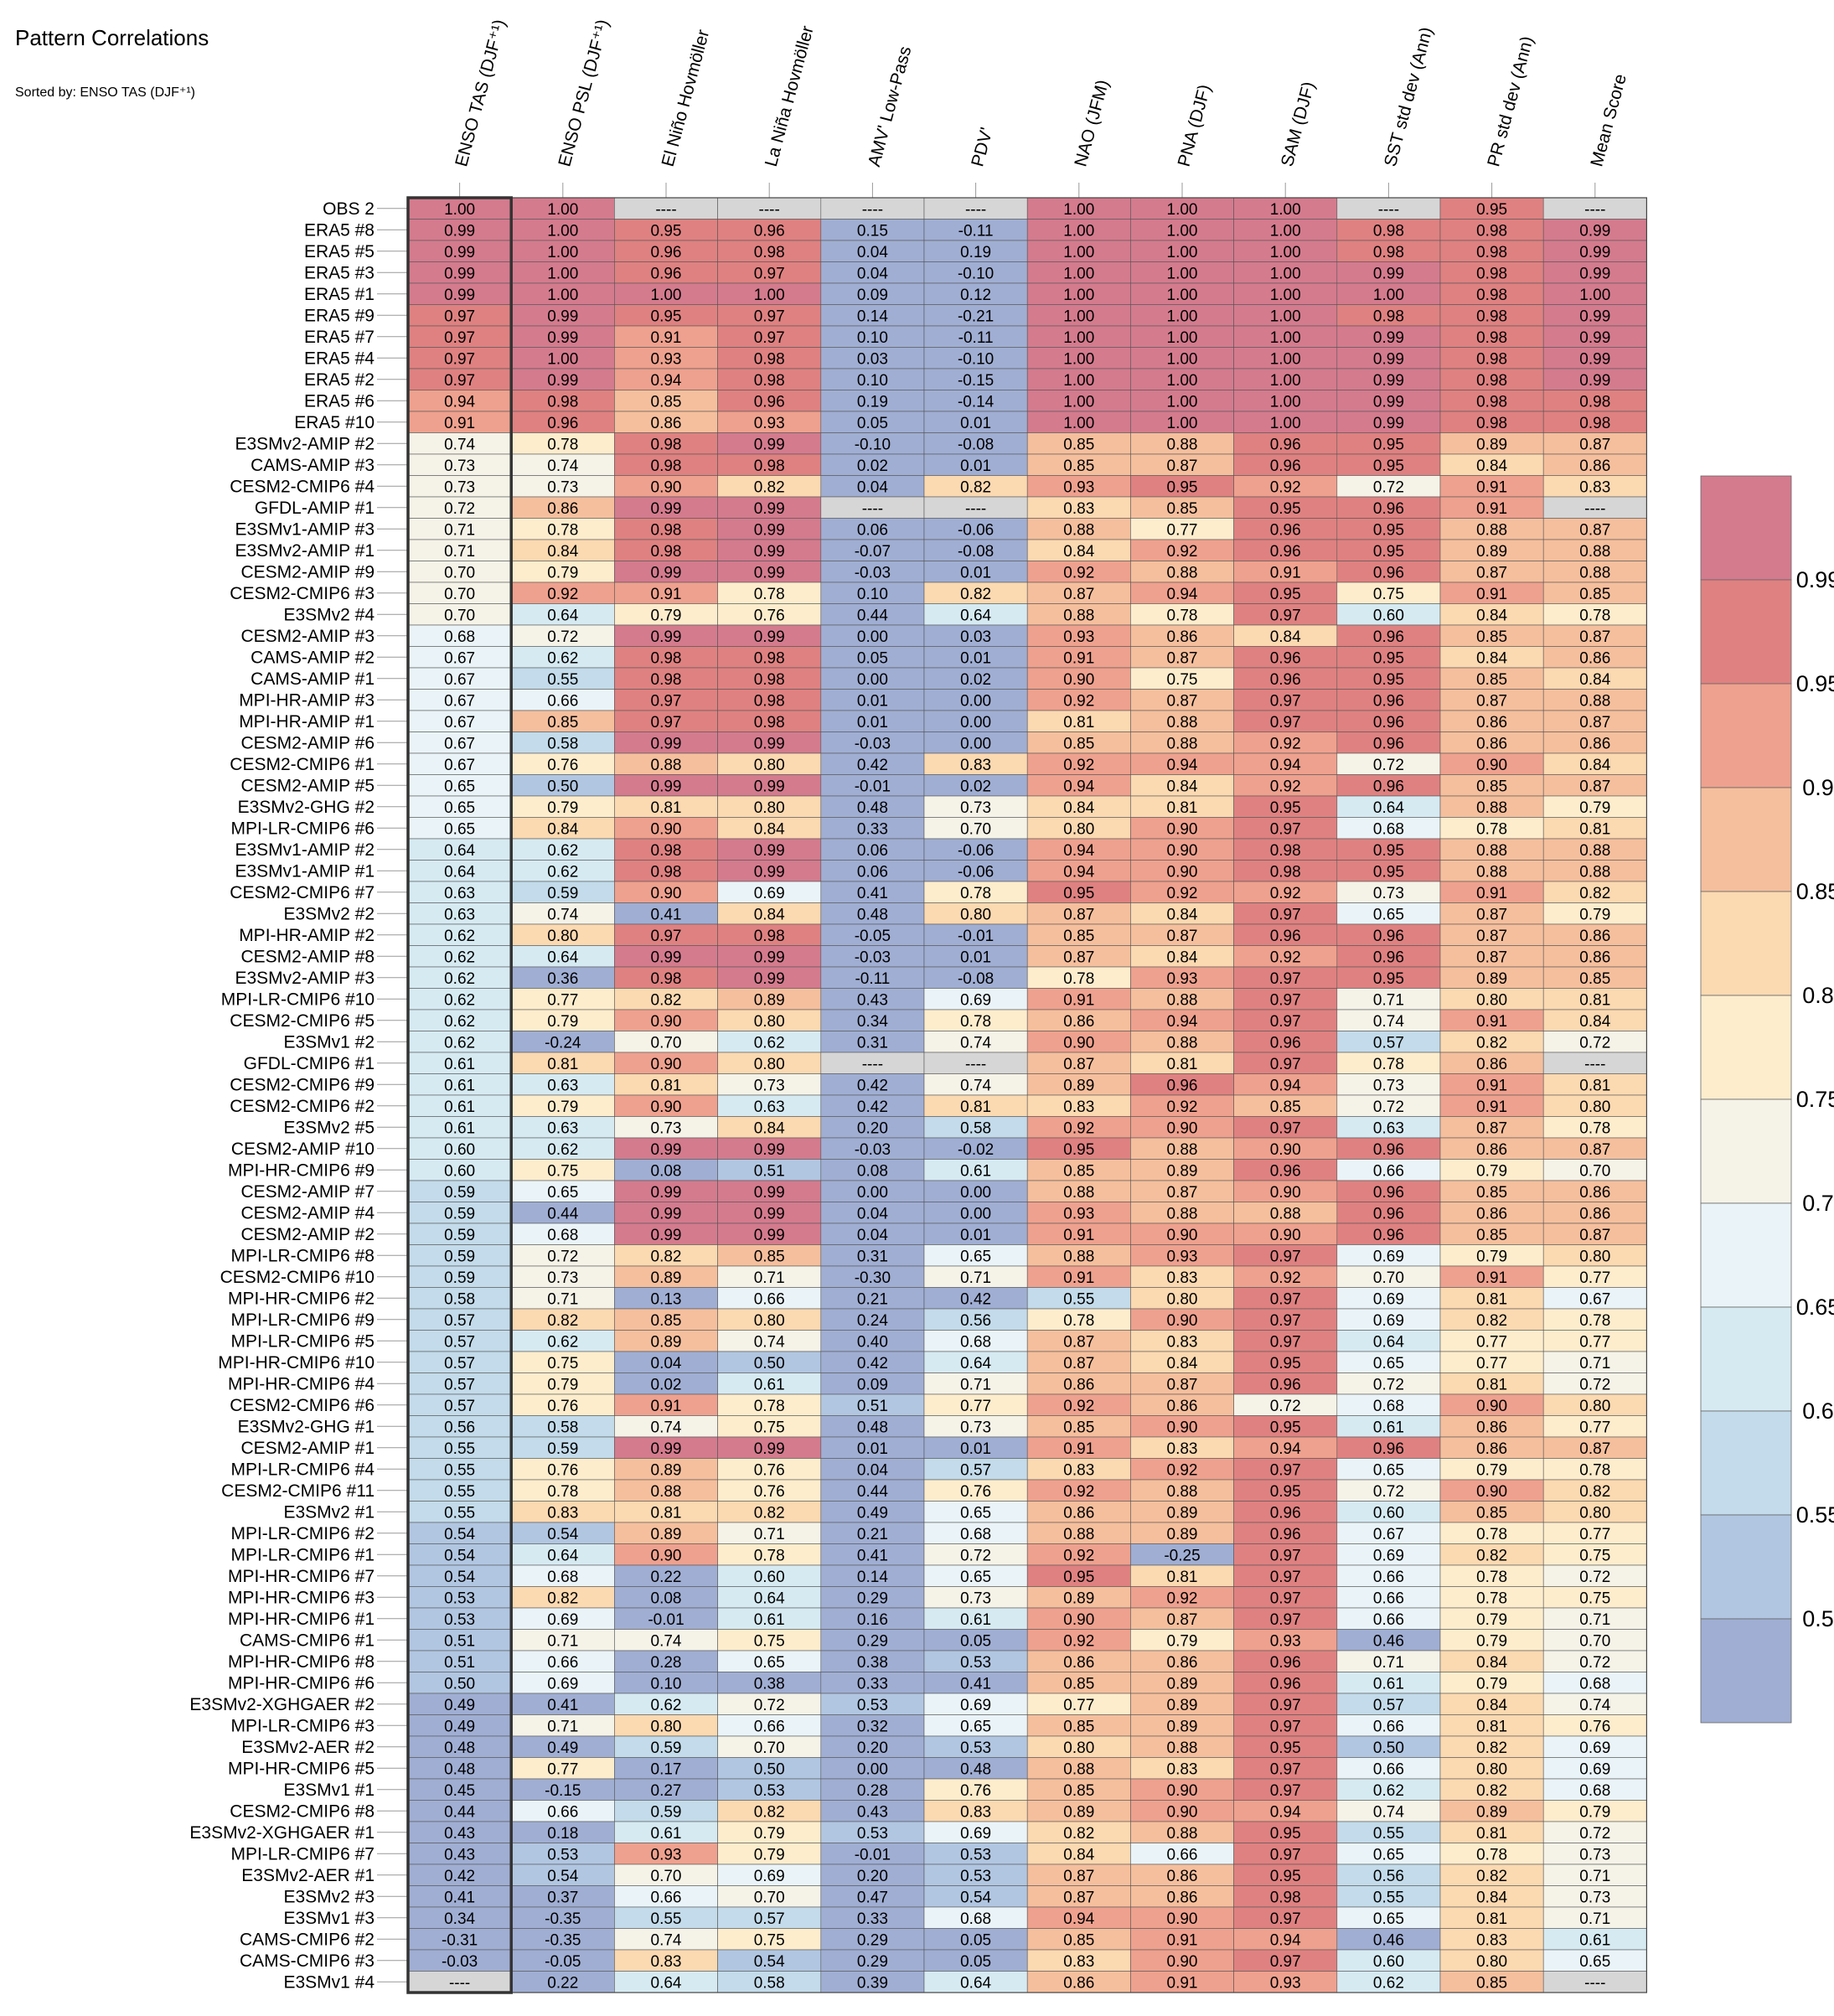  I want to click on heatmap-cell: 0.51, so click(872, 1404).